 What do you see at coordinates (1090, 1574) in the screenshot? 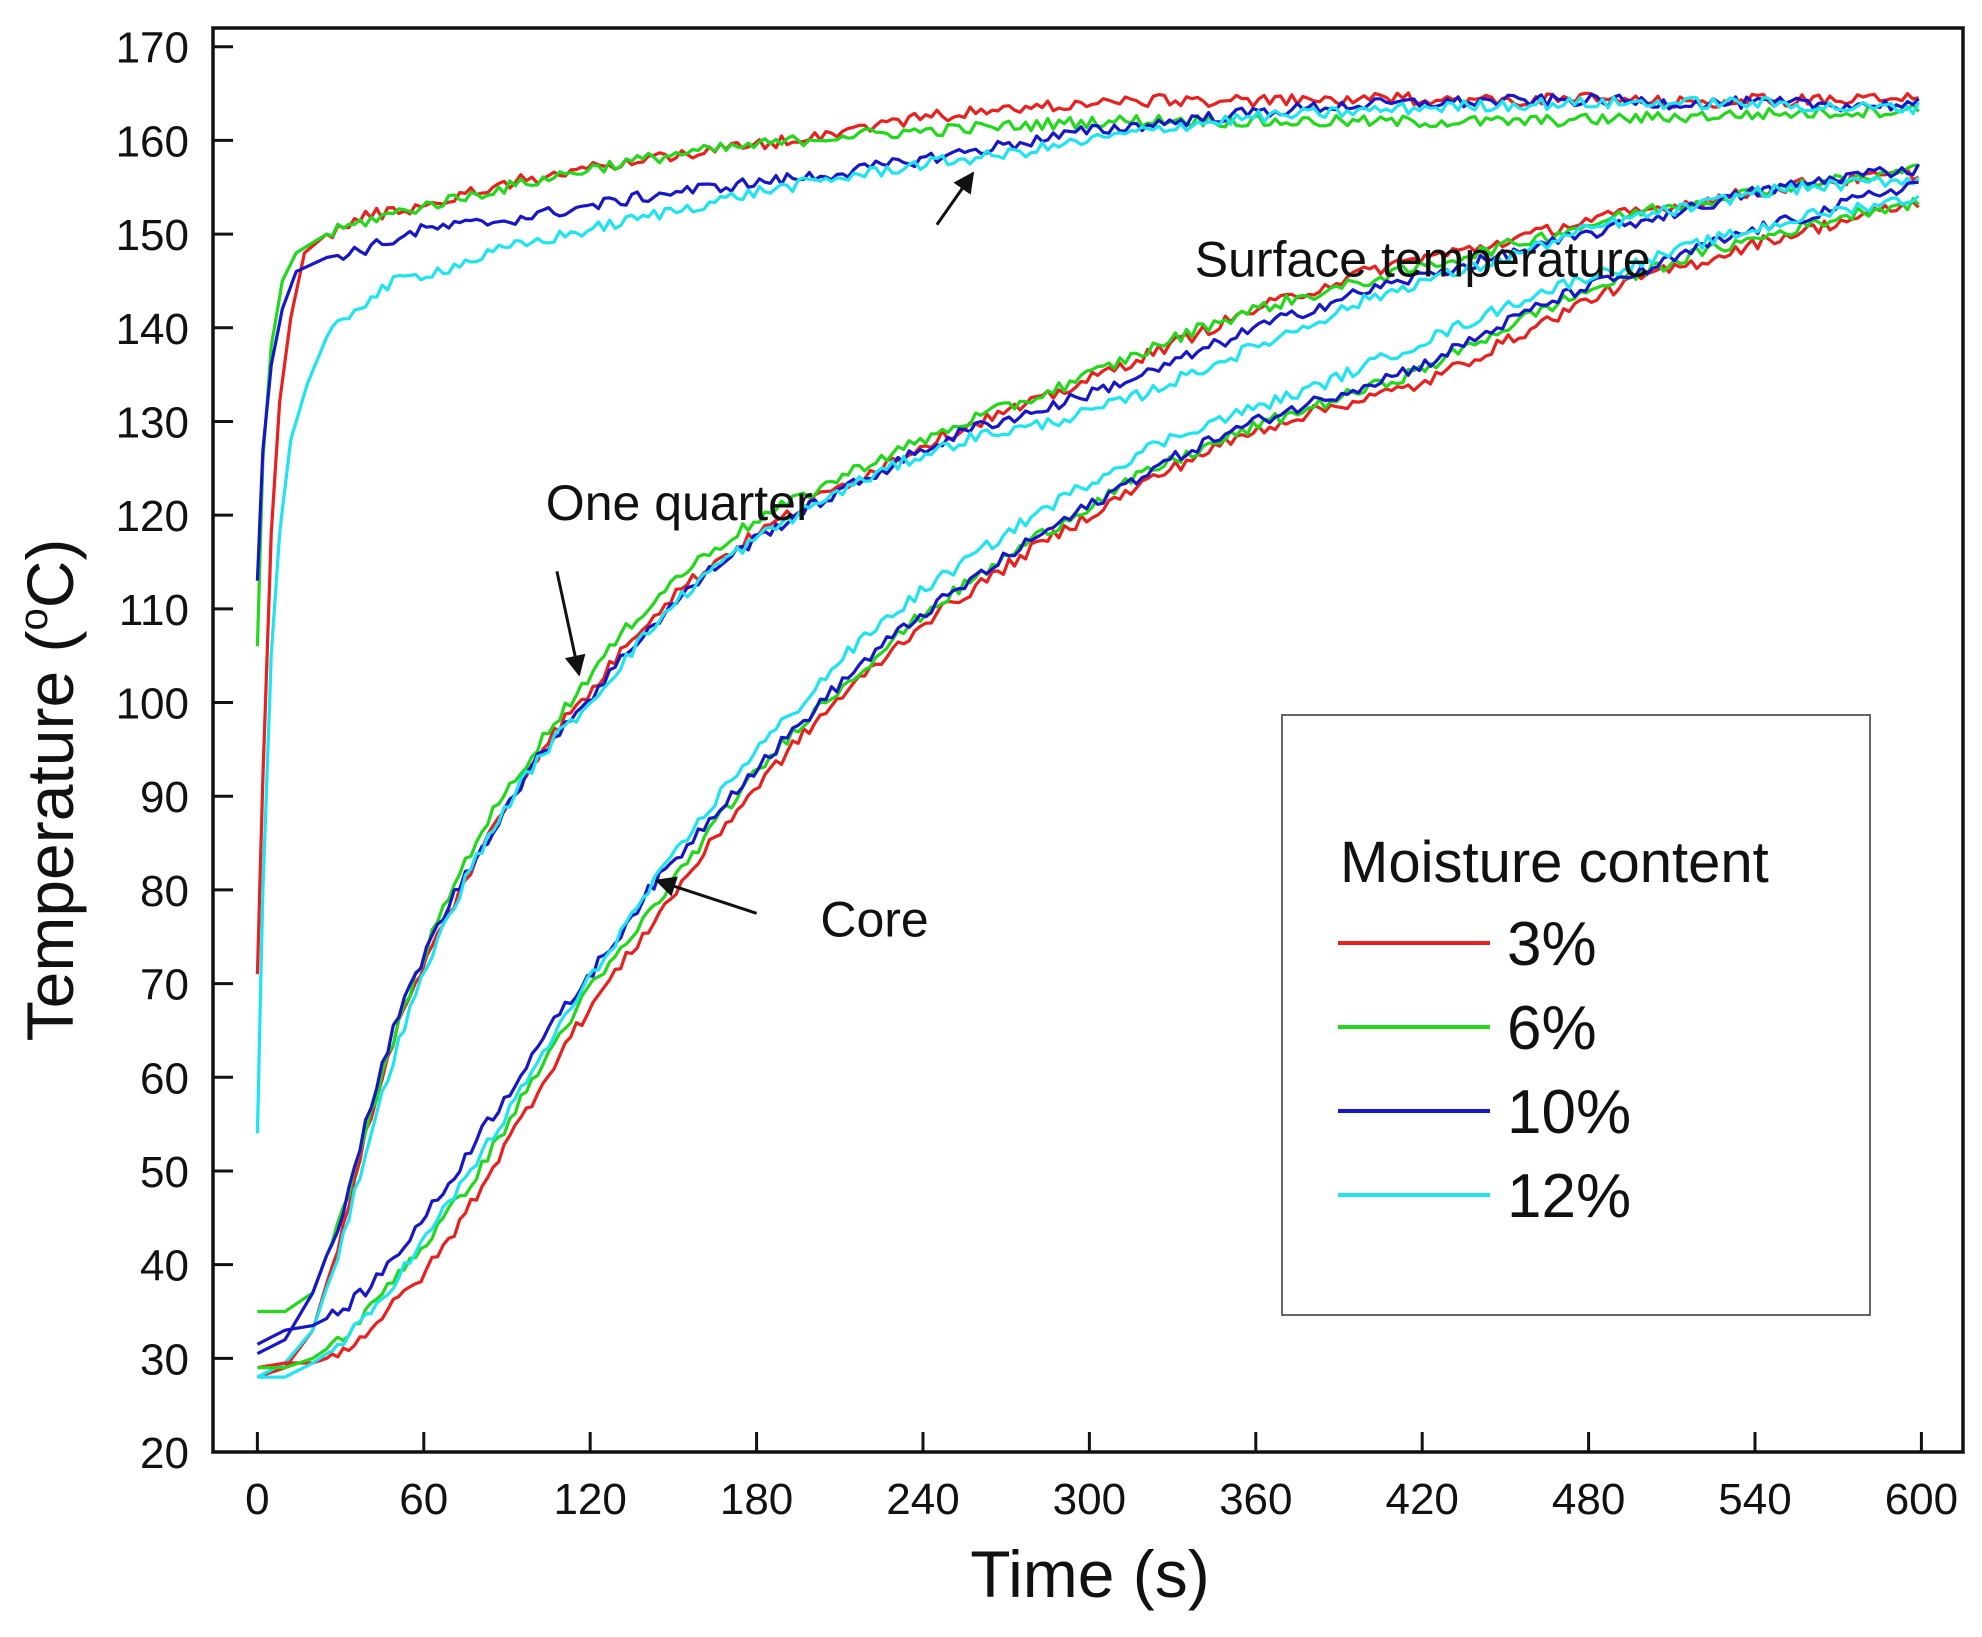
I see `x-axis-title: Time (s)` at bounding box center [1090, 1574].